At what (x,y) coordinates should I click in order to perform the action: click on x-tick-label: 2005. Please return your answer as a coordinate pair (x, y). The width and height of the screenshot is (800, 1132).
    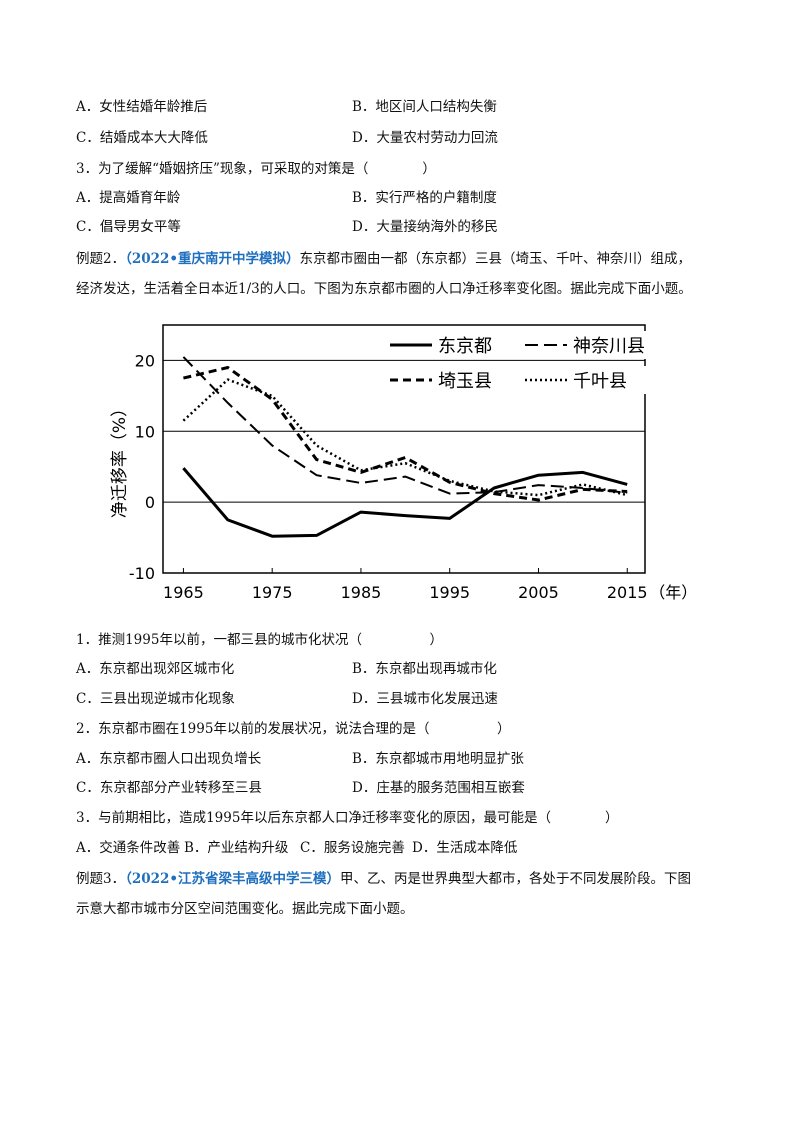
    Looking at the image, I should click on (538, 592).